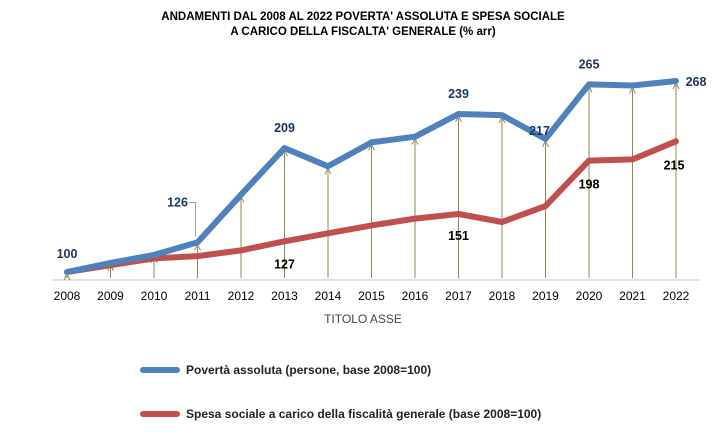  Describe the element at coordinates (363, 319) in the screenshot. I see `x-axis-title: TITOLO ASSE` at that location.